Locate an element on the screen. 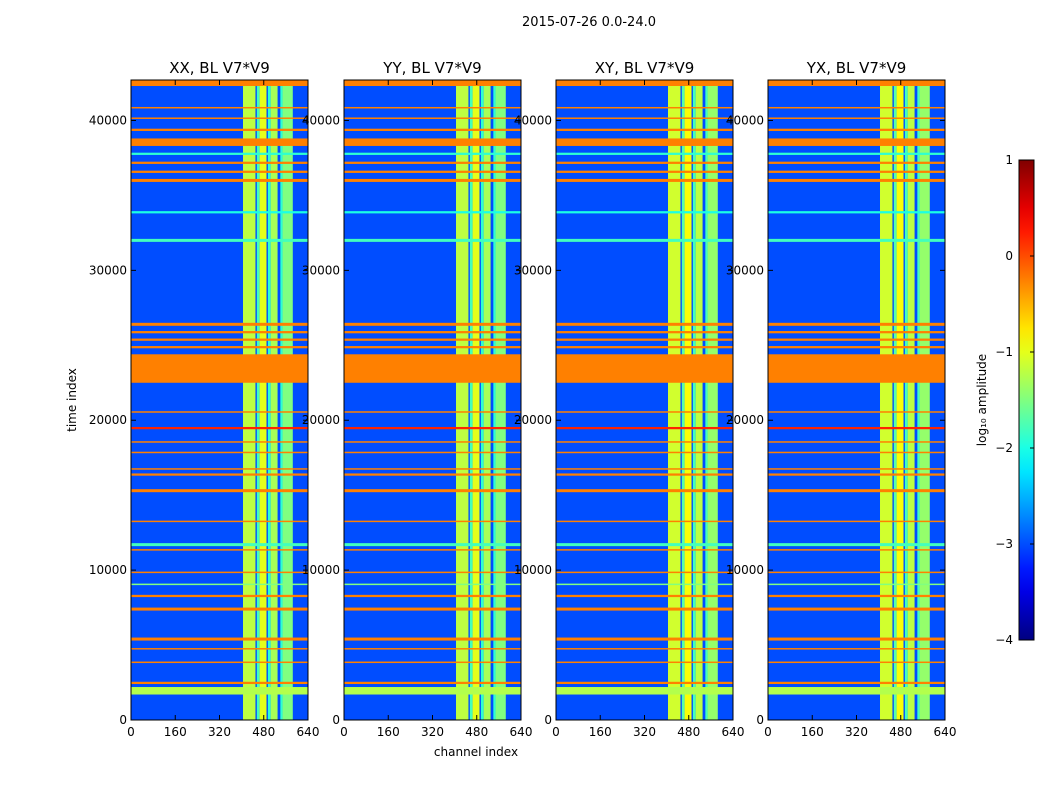 The width and height of the screenshot is (1050, 800). figure-suptitle: 2015-07-26 0.0-24.0 is located at coordinates (589, 22).